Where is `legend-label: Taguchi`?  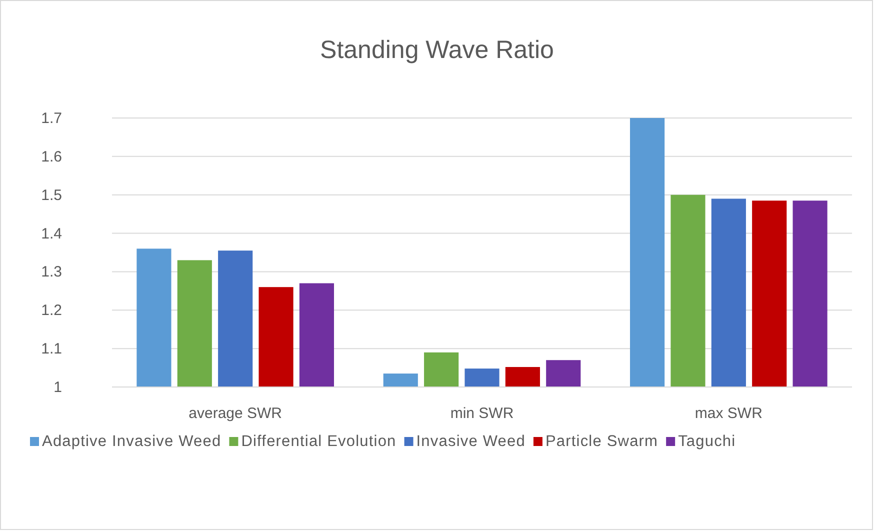
legend-label: Taguchi is located at coordinates (707, 441).